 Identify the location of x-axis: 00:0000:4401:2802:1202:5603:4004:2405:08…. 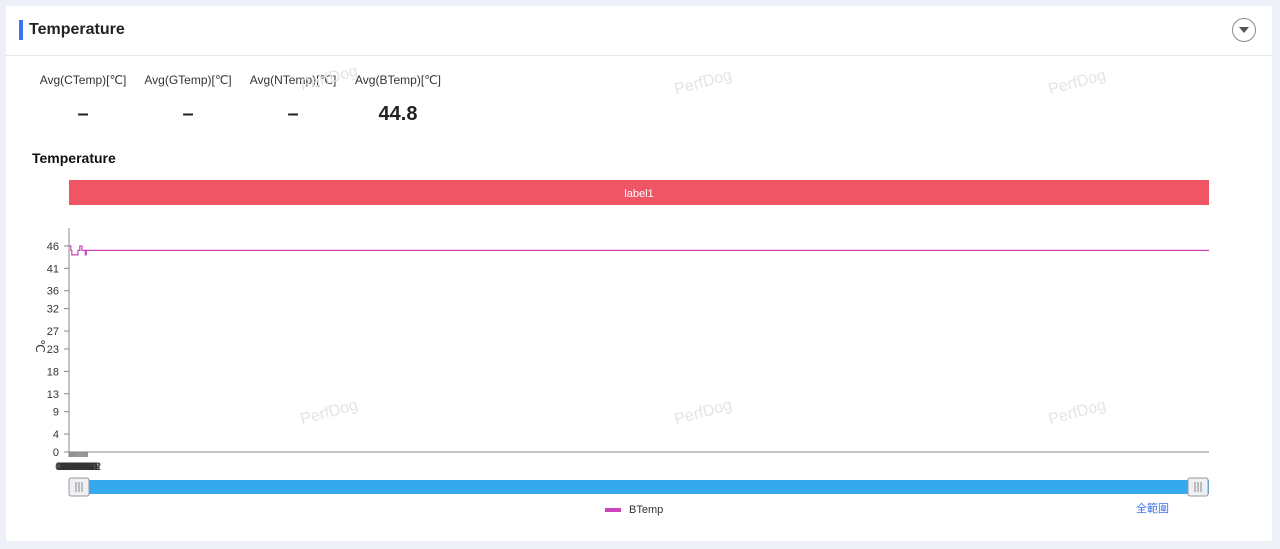
(632, 462).